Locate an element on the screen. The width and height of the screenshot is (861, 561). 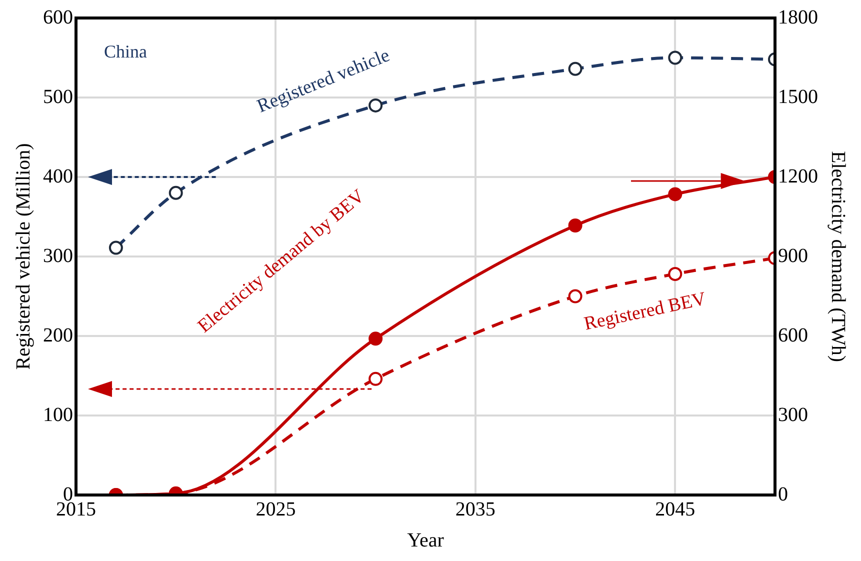
y2-tick-label: 900 is located at coordinates (793, 255).